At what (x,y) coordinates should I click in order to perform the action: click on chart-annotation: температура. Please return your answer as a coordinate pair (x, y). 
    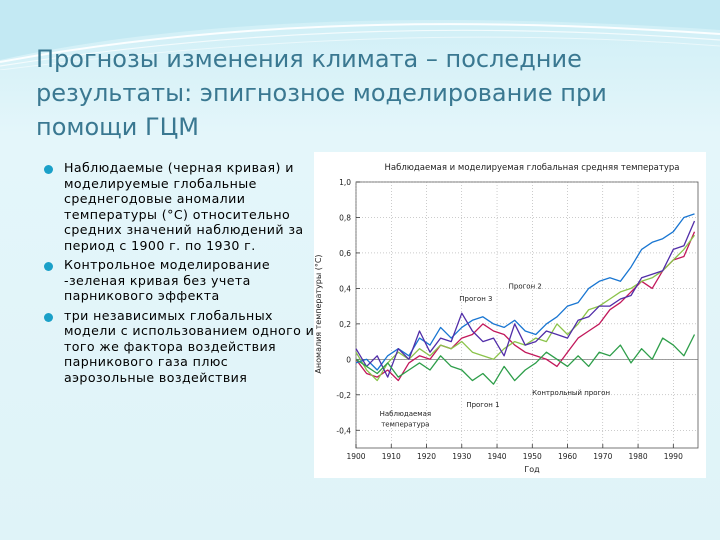
    Looking at the image, I should click on (405, 425).